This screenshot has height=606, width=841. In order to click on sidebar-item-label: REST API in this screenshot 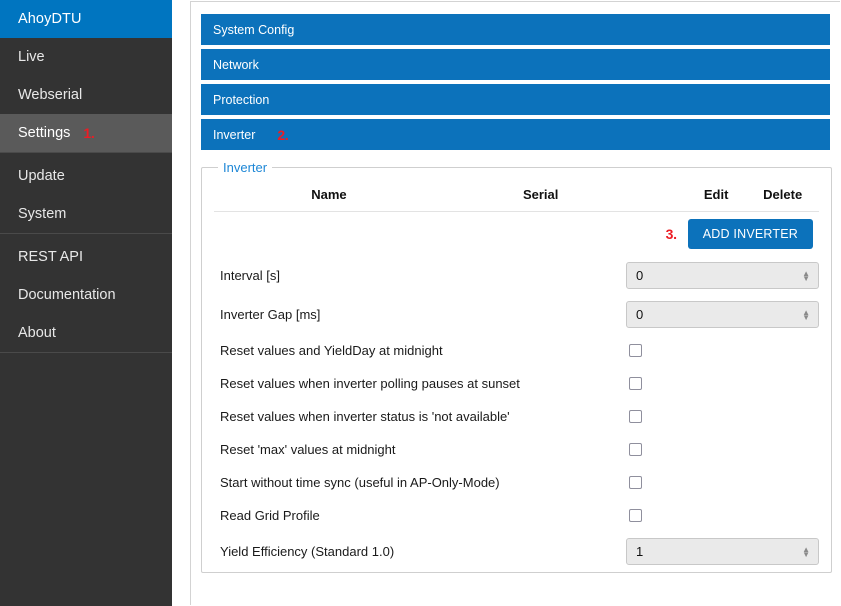, I will do `click(51, 257)`.